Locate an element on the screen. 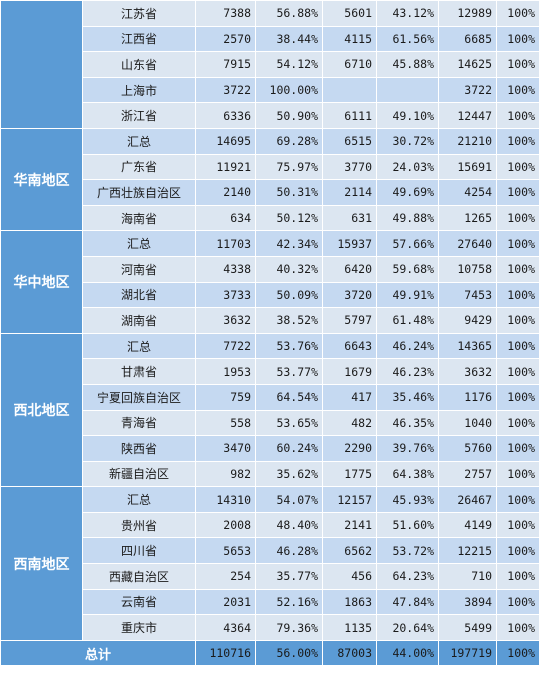 The image size is (539, 688). table-row: 山东省 7915 54.12% 6710 45.88% 14625 100% is located at coordinates (270, 64).